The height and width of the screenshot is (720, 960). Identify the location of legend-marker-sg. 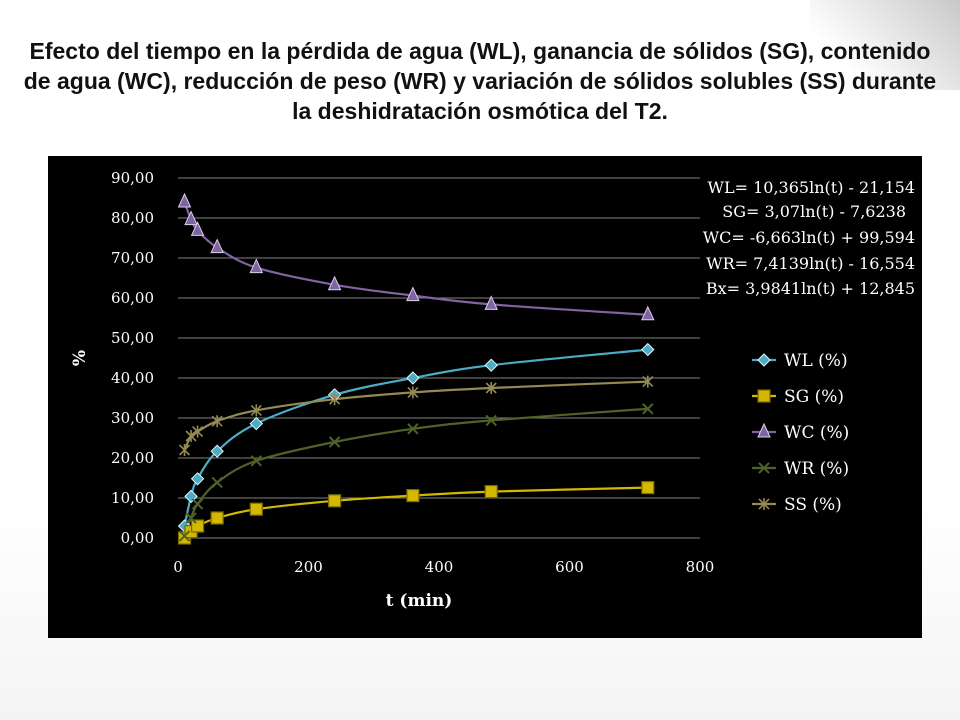
(764, 396).